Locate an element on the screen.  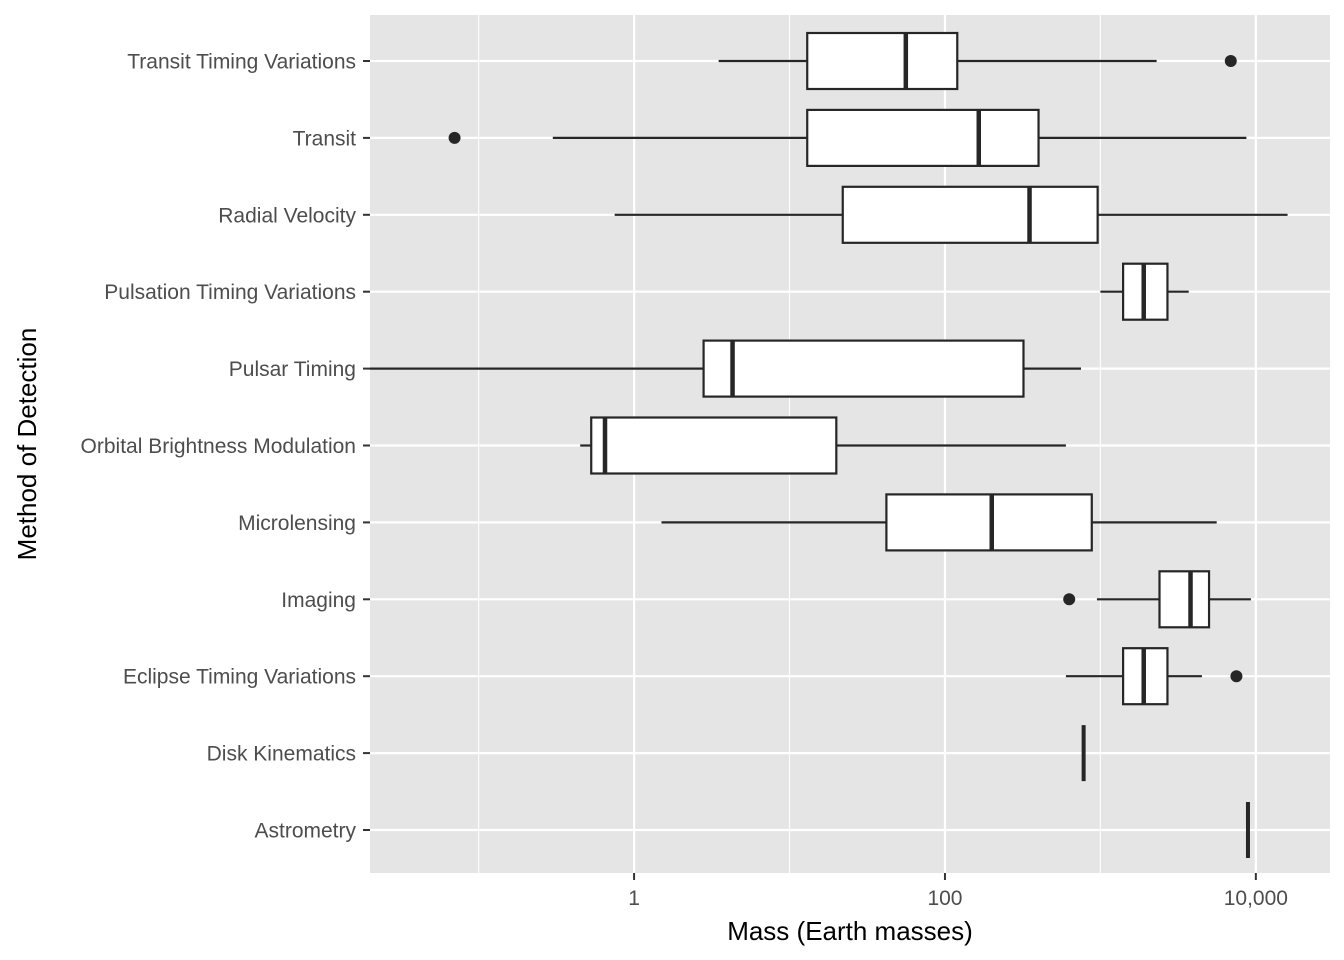
y-tick-label: Radial Velocity is located at coordinates (287, 215).